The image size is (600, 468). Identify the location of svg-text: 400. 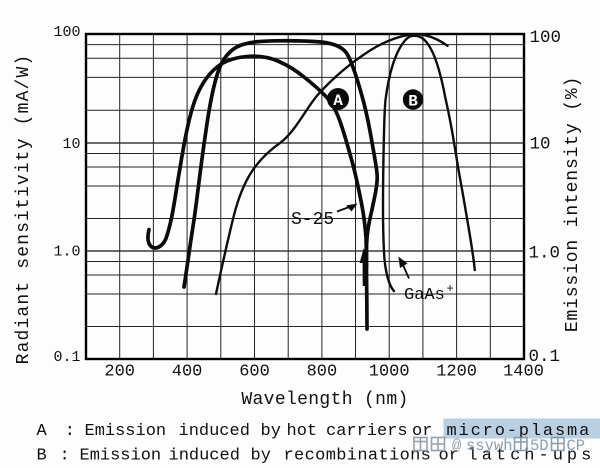
(187, 372).